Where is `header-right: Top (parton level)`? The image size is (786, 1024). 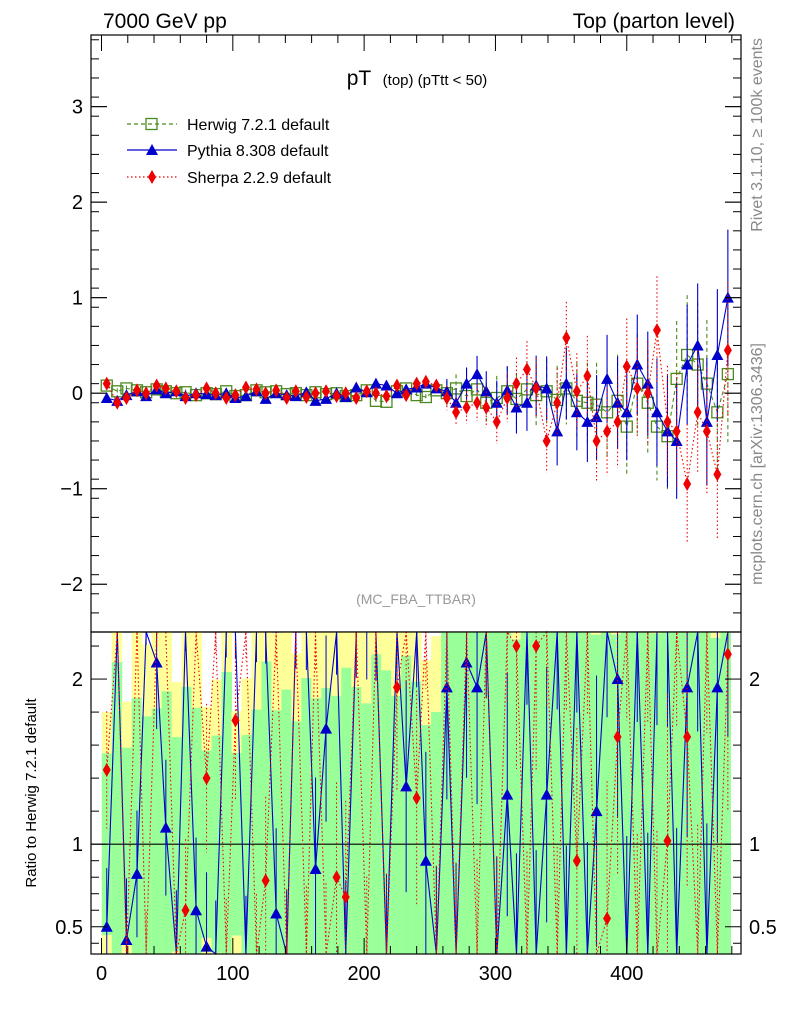 header-right: Top (parton level) is located at coordinates (654, 21).